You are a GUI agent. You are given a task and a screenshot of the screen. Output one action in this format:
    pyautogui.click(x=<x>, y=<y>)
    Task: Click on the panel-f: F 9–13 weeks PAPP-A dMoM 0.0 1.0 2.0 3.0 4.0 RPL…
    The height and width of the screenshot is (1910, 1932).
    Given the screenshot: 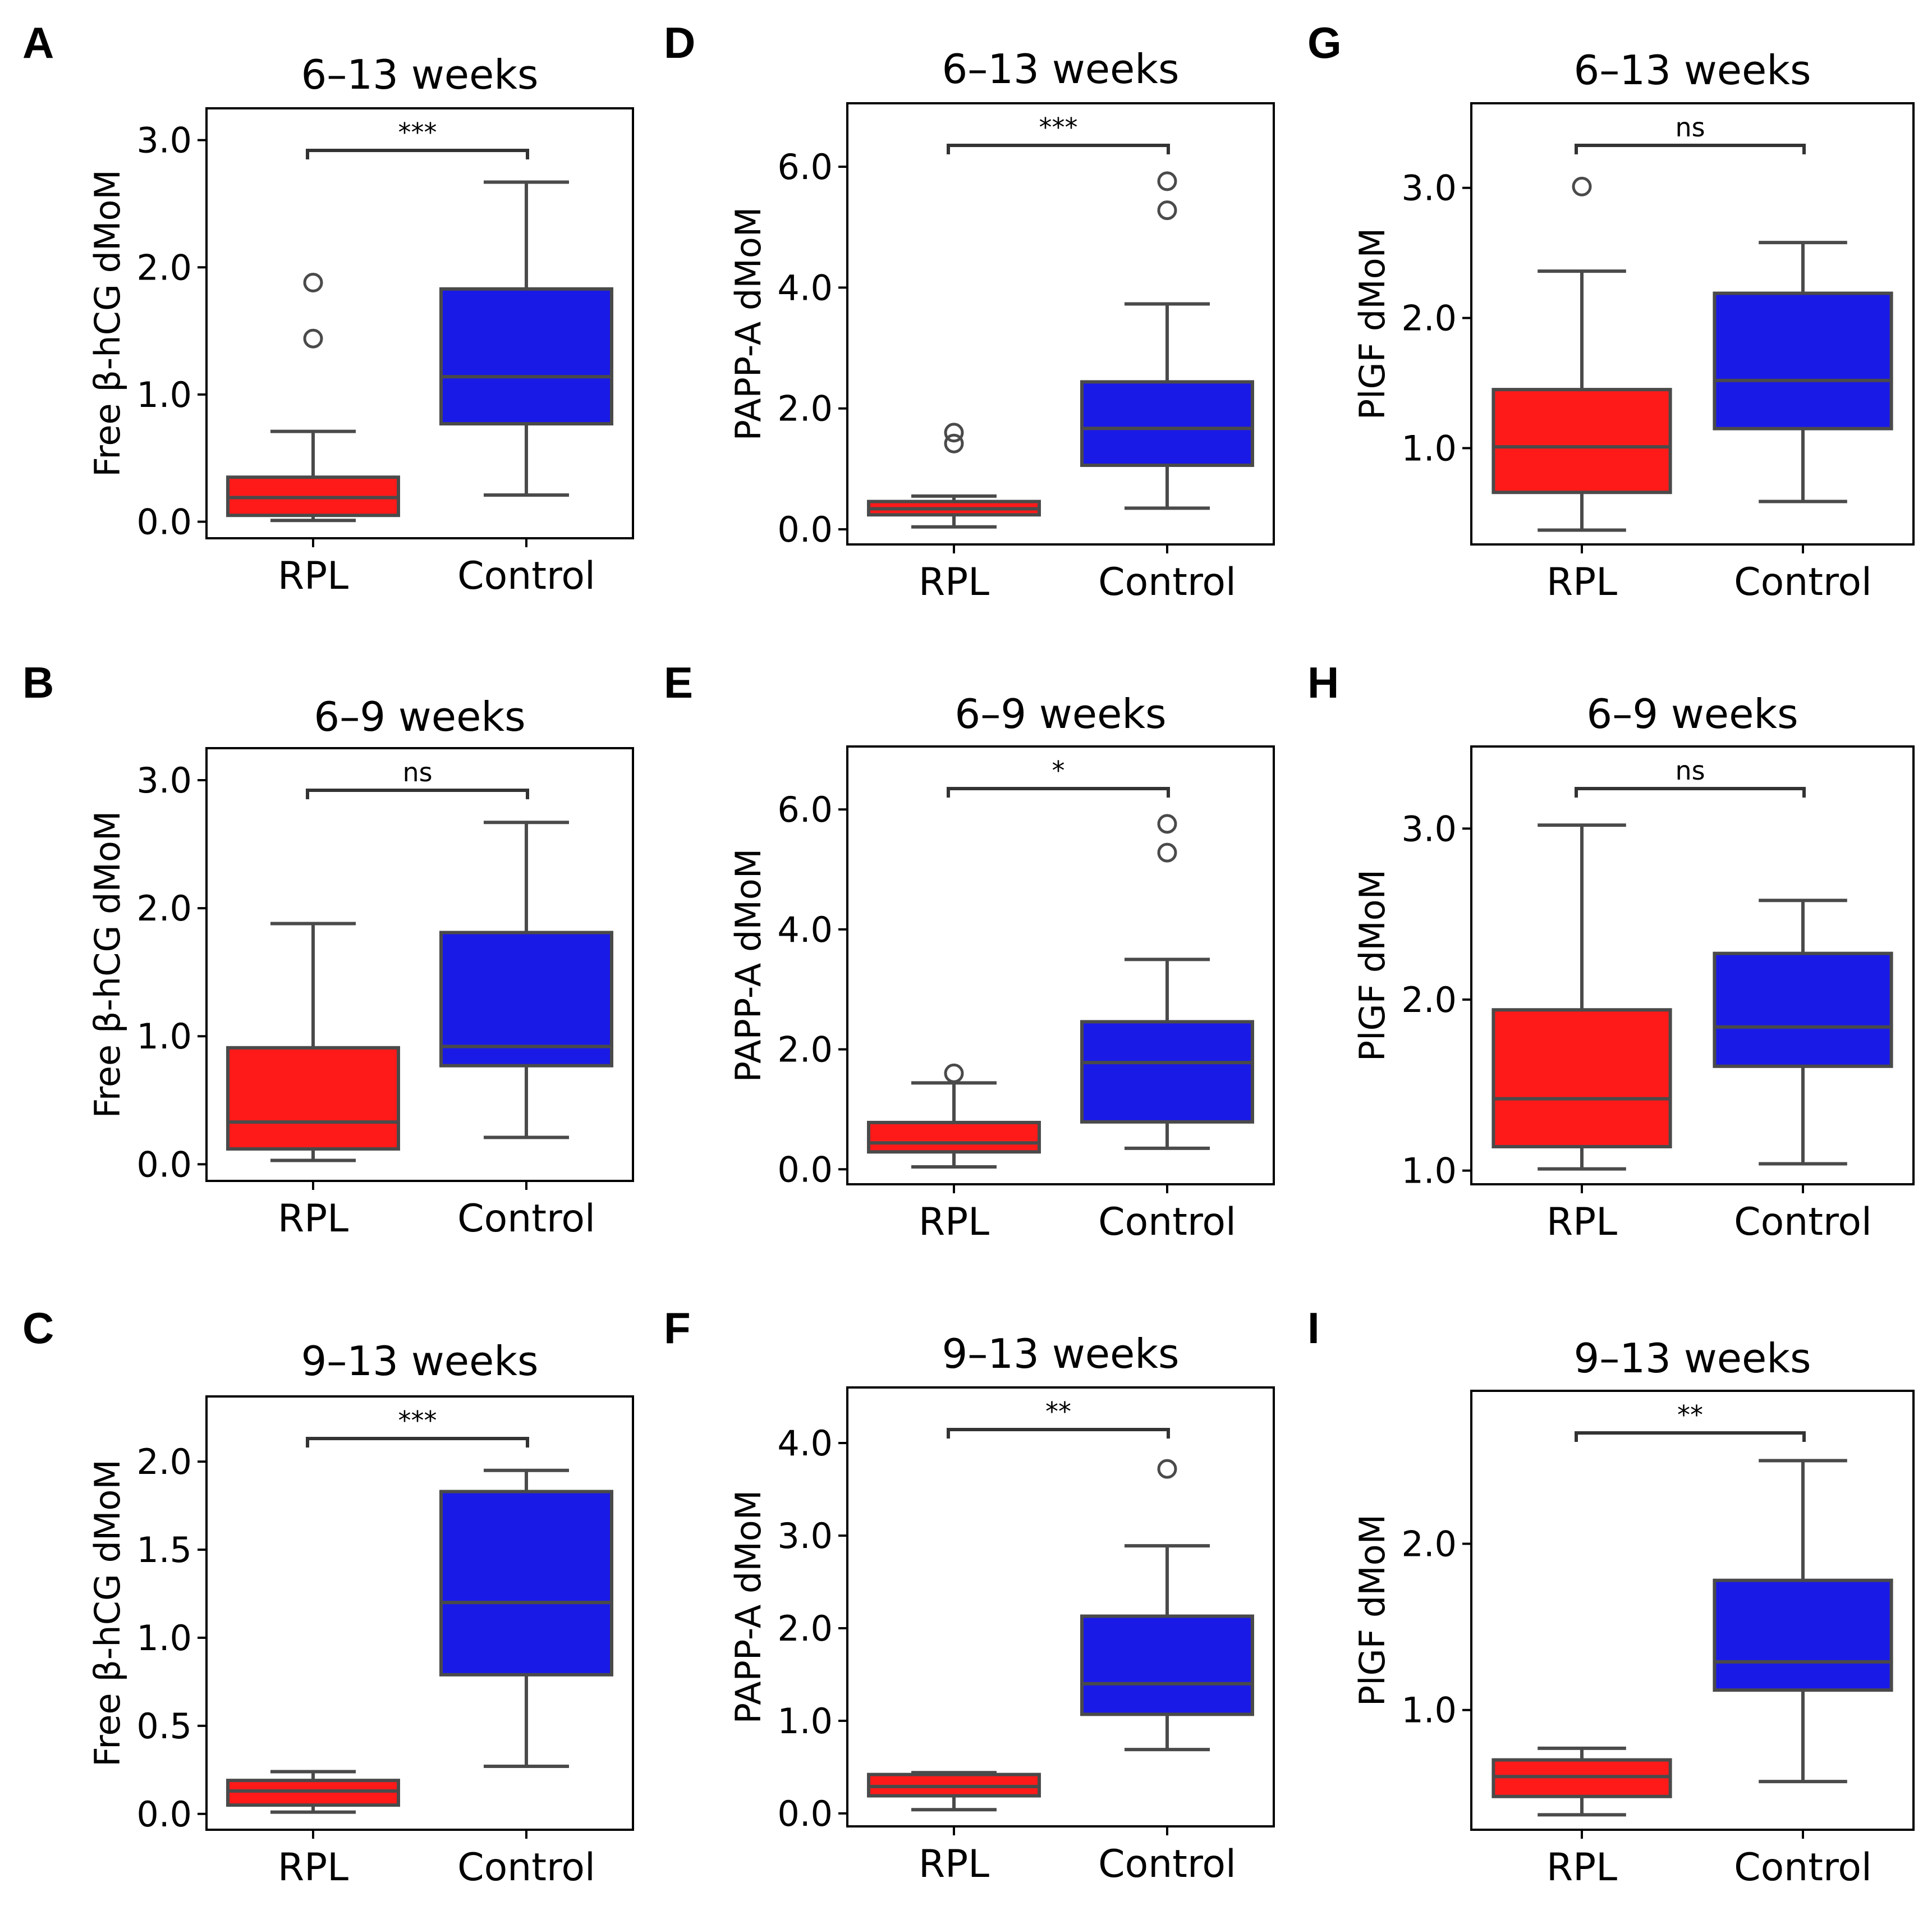 What is the action you would take?
    pyautogui.click(x=969, y=1595)
    